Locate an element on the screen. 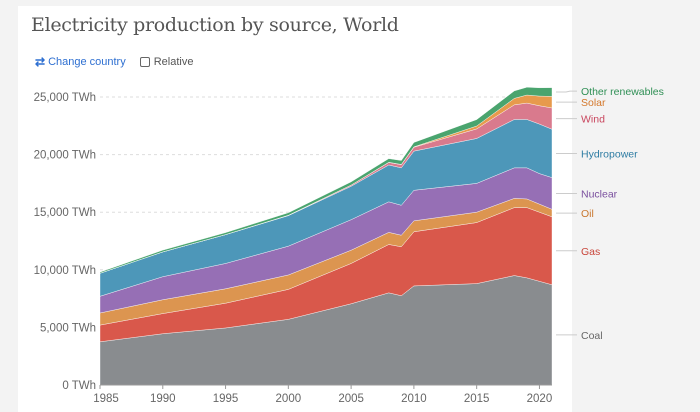 The image size is (700, 412). legend-label-oil: Oil is located at coordinates (587, 214).